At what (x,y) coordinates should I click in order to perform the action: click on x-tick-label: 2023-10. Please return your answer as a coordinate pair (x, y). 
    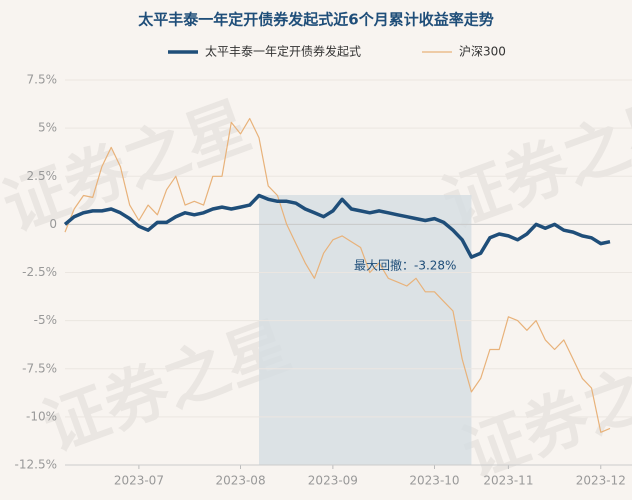
    Looking at the image, I should click on (434, 481).